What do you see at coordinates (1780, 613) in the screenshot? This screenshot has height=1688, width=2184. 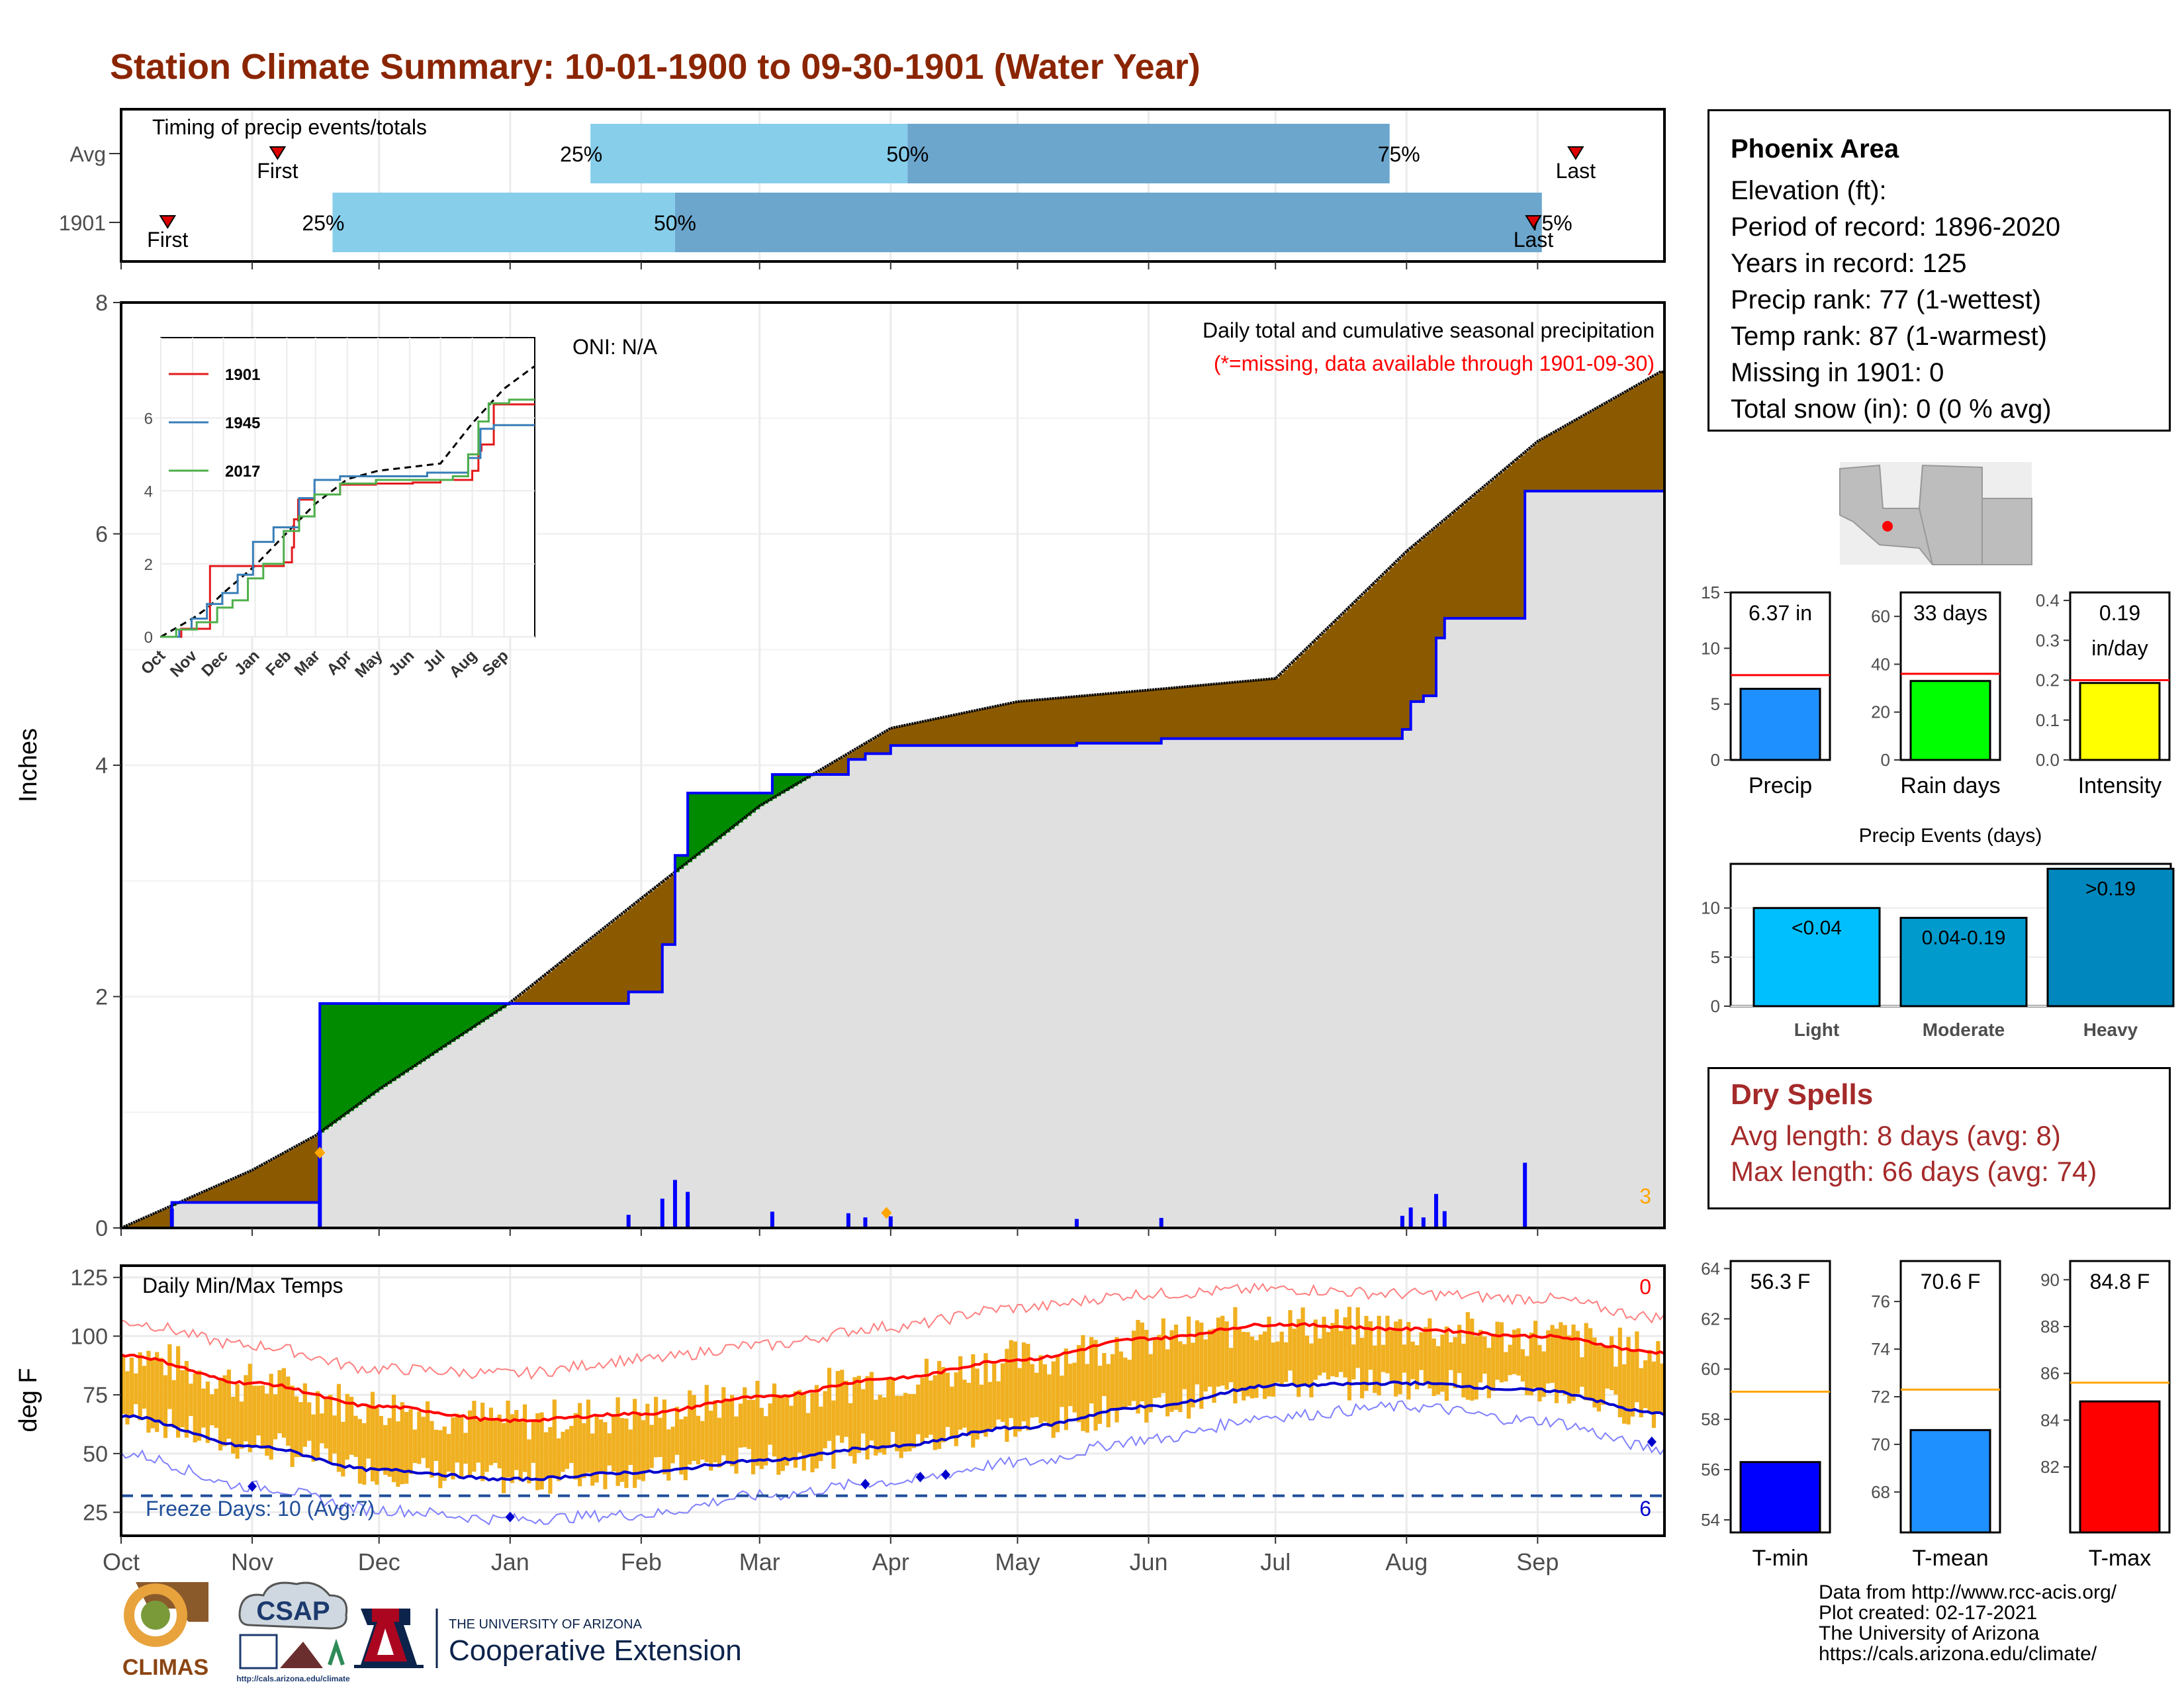 I see `precip-summary-value: 6.37 in` at bounding box center [1780, 613].